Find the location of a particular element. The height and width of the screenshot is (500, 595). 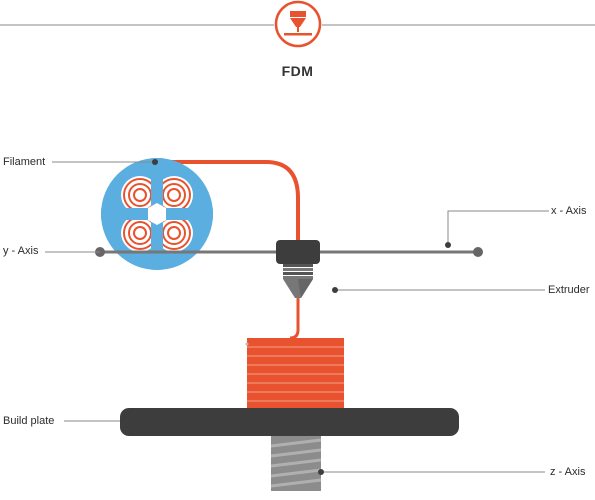

spool-hub is located at coordinates (157, 214).